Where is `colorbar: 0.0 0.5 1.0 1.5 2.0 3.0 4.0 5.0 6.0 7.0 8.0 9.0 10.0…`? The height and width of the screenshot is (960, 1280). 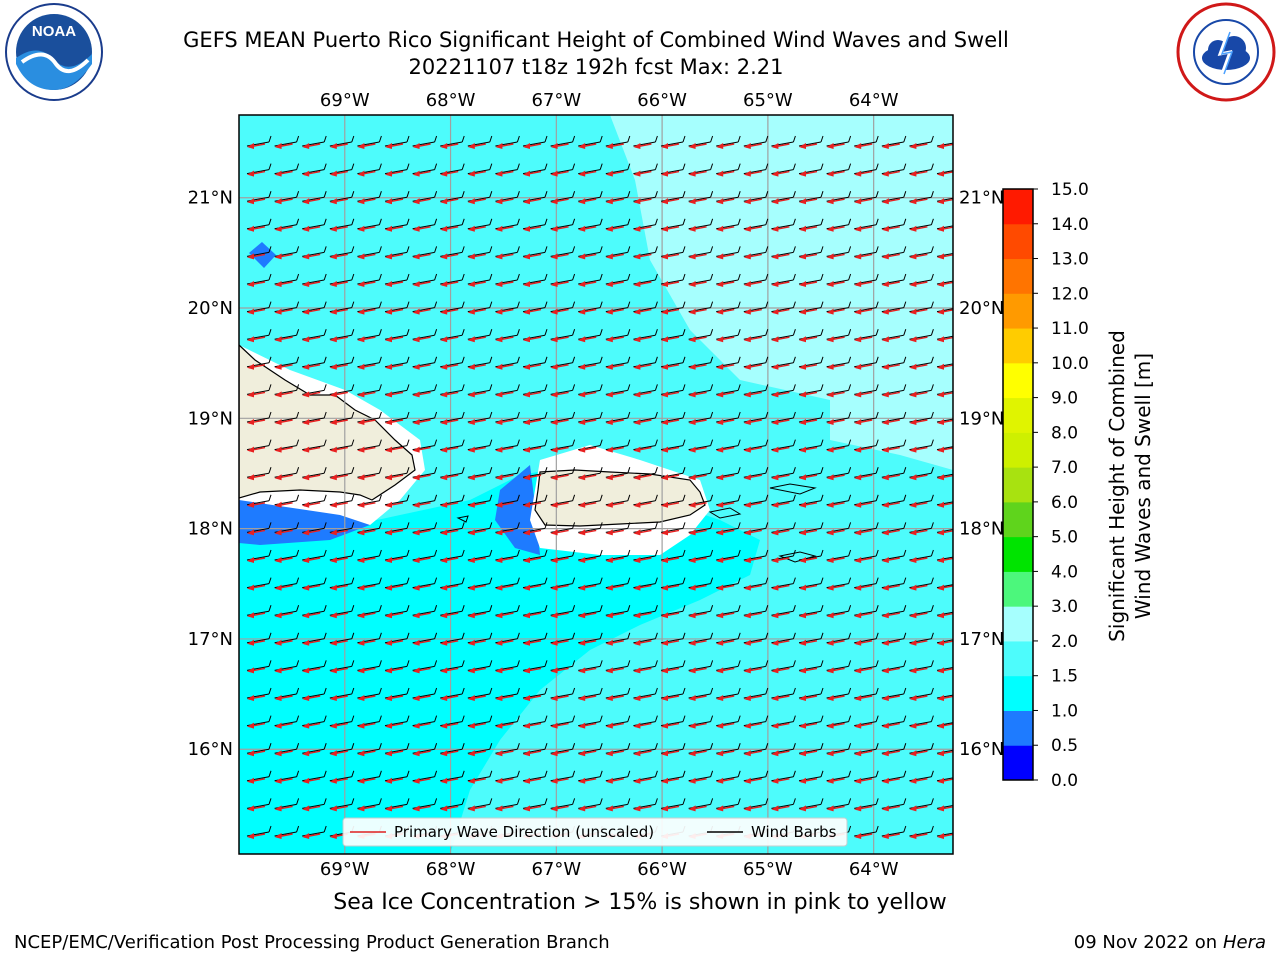 colorbar: 0.0 0.5 1.0 1.5 2.0 3.0 4.0 5.0 6.0 7.0 8.0 9.0 10.0… is located at coordinates (1045, 485).